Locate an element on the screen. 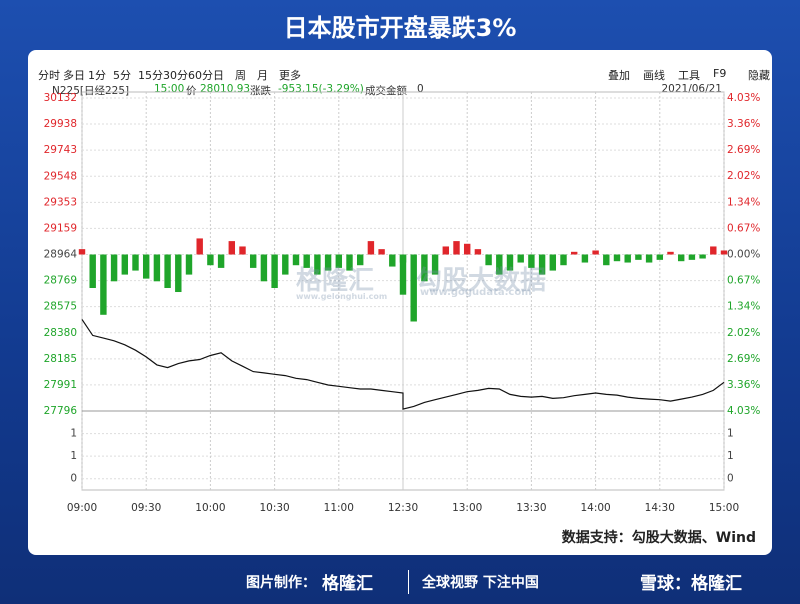  credit-label: 图片制作： is located at coordinates (281, 583).